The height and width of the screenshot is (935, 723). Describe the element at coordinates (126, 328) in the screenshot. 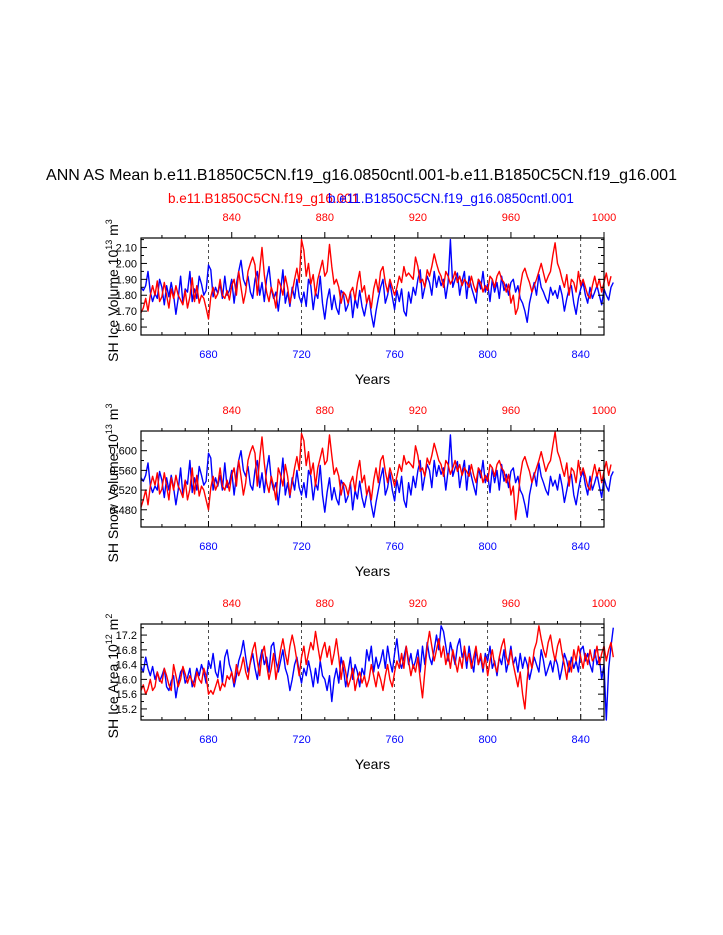

I see `y-tick-label: 1.60` at that location.